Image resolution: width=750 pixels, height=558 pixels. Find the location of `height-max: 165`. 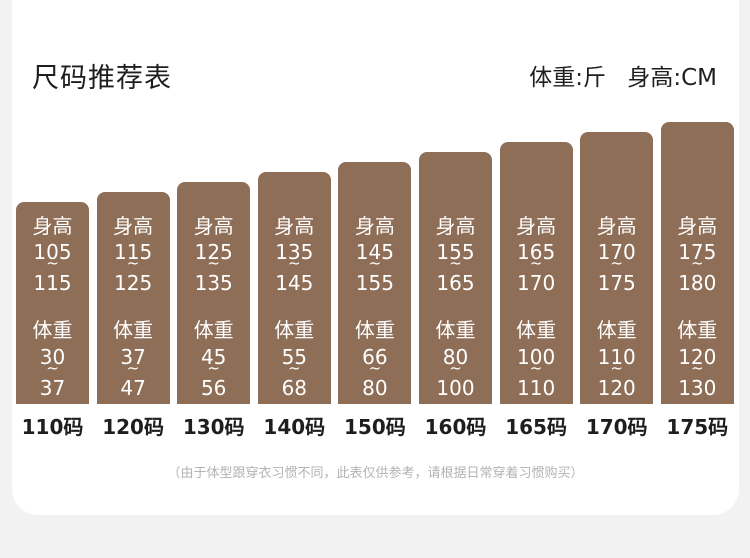

height-max: 165 is located at coordinates (455, 283).